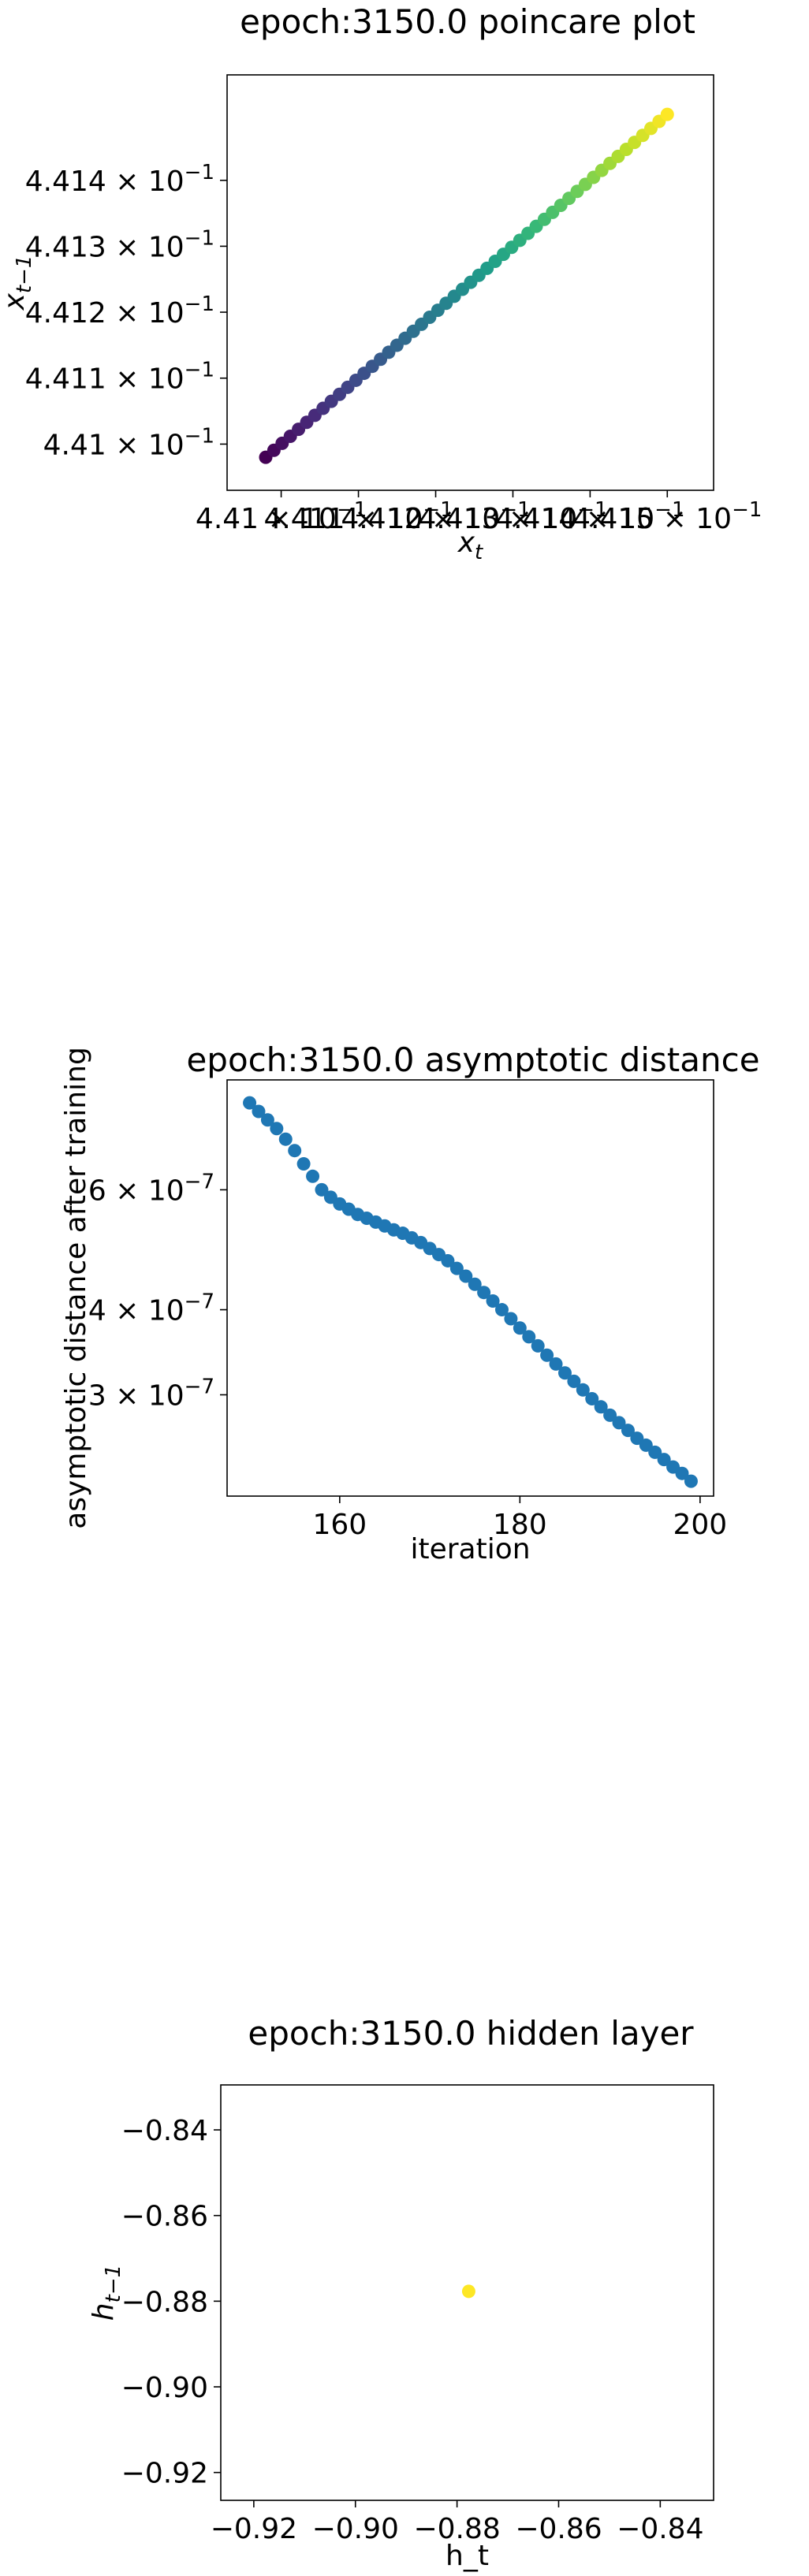  What do you see at coordinates (589, 516) in the screenshot?
I see `x-tick-label: 4.414 × 10⁻¹` at bounding box center [589, 516].